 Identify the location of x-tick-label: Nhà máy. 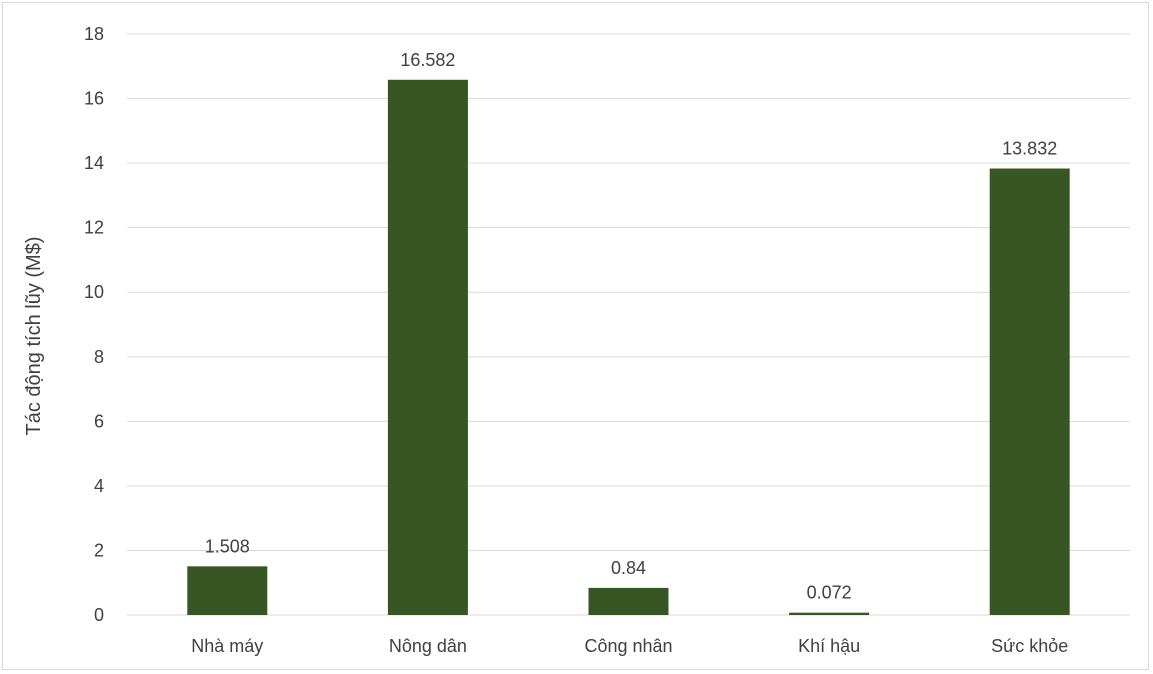
(227, 646).